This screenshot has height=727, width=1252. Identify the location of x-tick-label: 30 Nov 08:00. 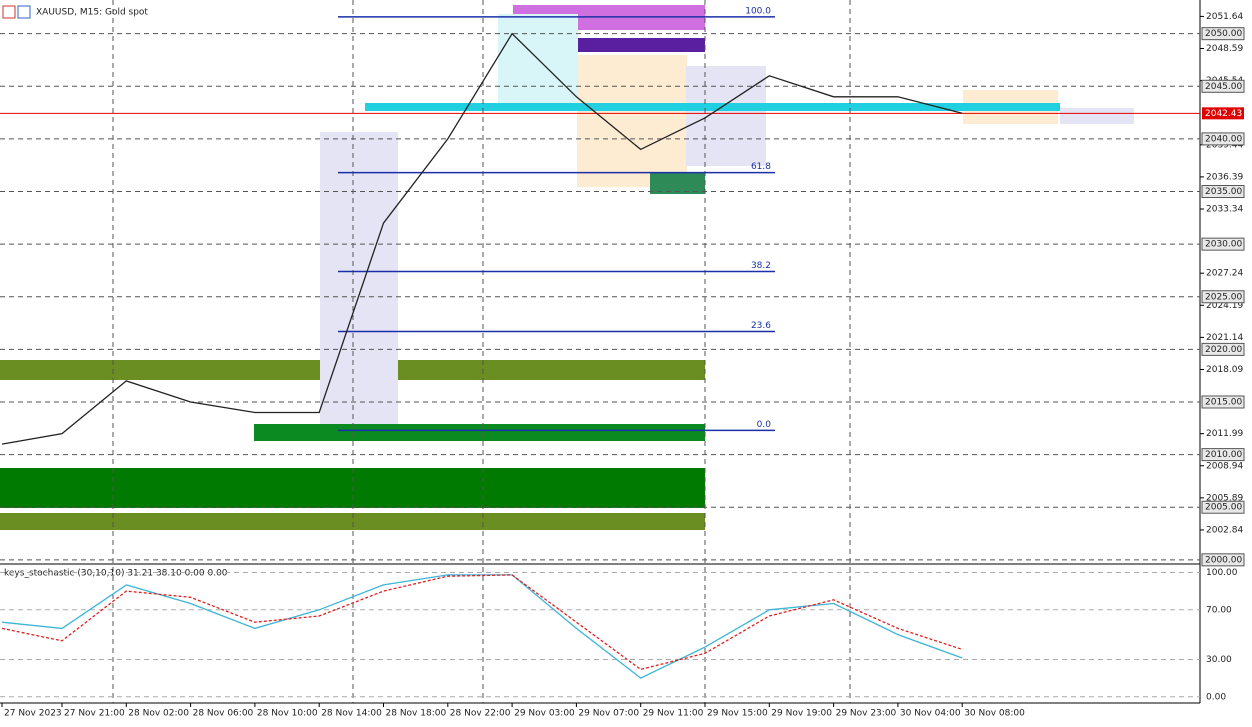
(994, 714).